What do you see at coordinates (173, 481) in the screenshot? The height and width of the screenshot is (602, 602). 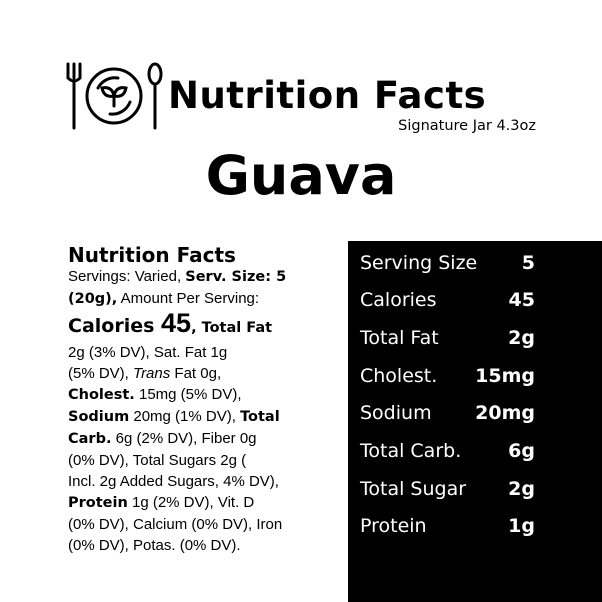 I see `label-line: Incl. 2g Added Sugars, 4% DV),` at bounding box center [173, 481].